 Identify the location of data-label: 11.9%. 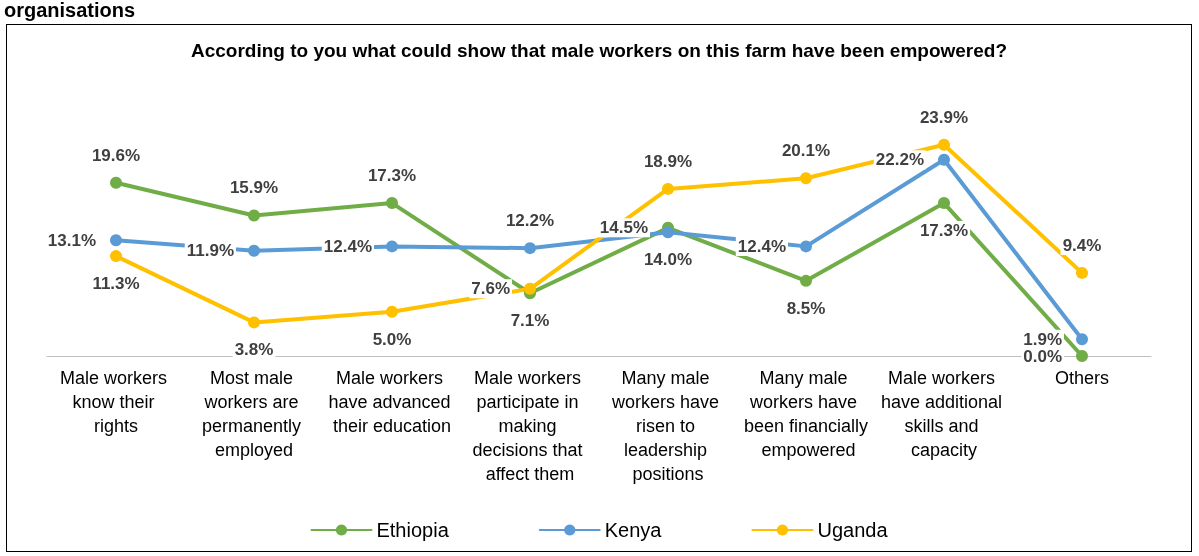
(210, 251).